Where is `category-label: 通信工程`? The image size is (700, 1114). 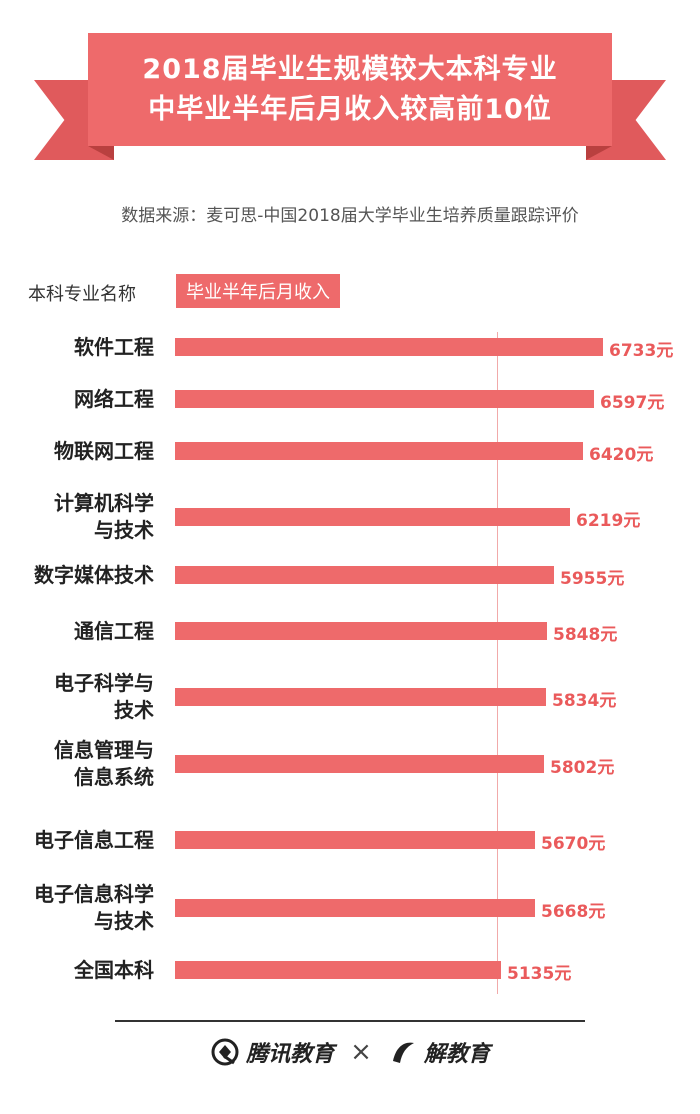
category-label: 通信工程 is located at coordinates (114, 630).